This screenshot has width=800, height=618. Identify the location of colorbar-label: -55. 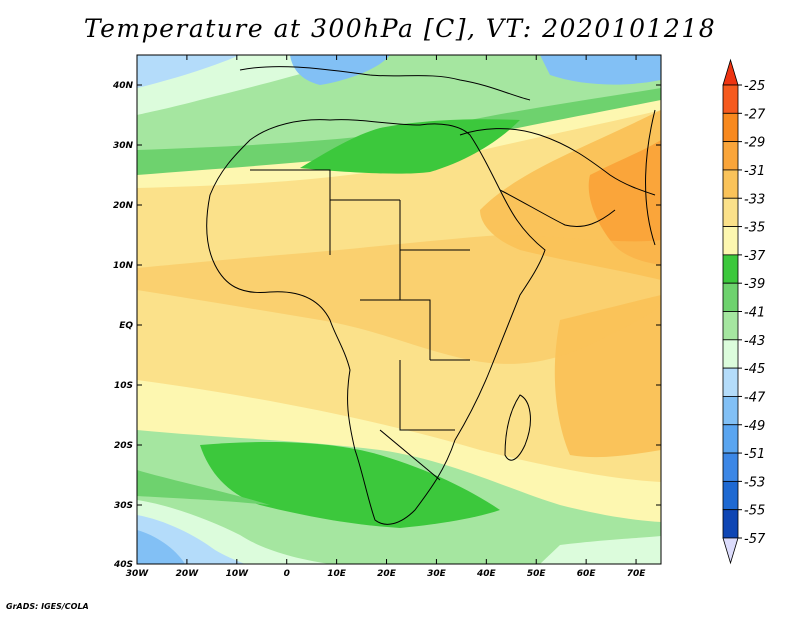
(754, 511).